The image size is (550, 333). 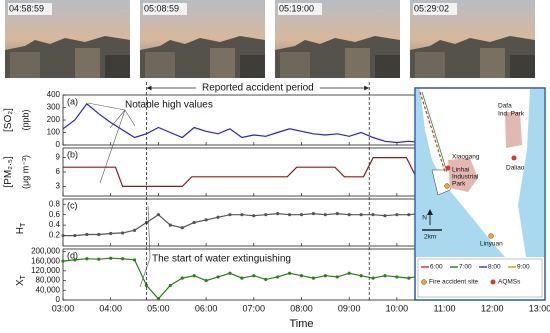 What do you see at coordinates (206, 308) in the screenshot?
I see `x-tick-label: 06:00` at bounding box center [206, 308].